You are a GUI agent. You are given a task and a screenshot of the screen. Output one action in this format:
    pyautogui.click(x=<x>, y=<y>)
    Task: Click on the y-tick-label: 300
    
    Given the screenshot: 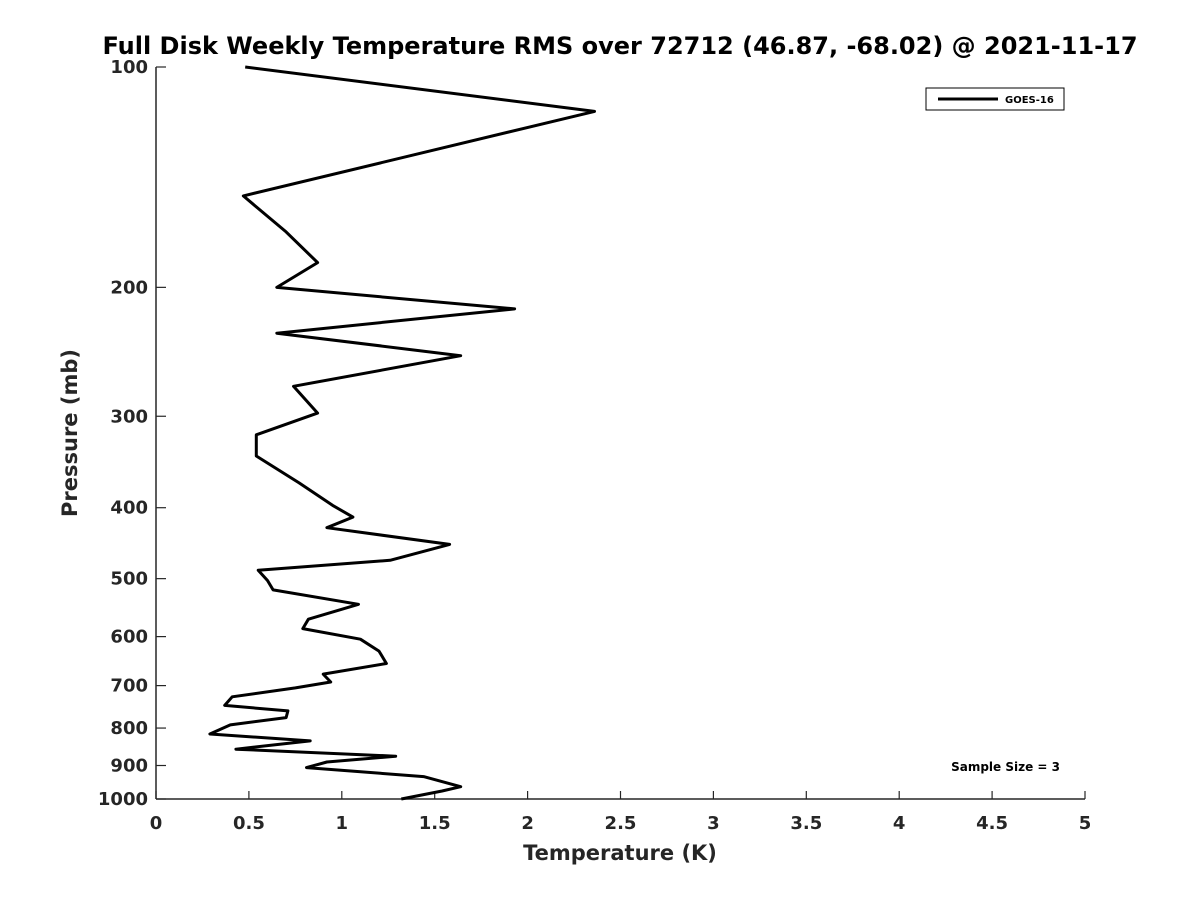 What is the action you would take?
    pyautogui.click(x=129, y=416)
    